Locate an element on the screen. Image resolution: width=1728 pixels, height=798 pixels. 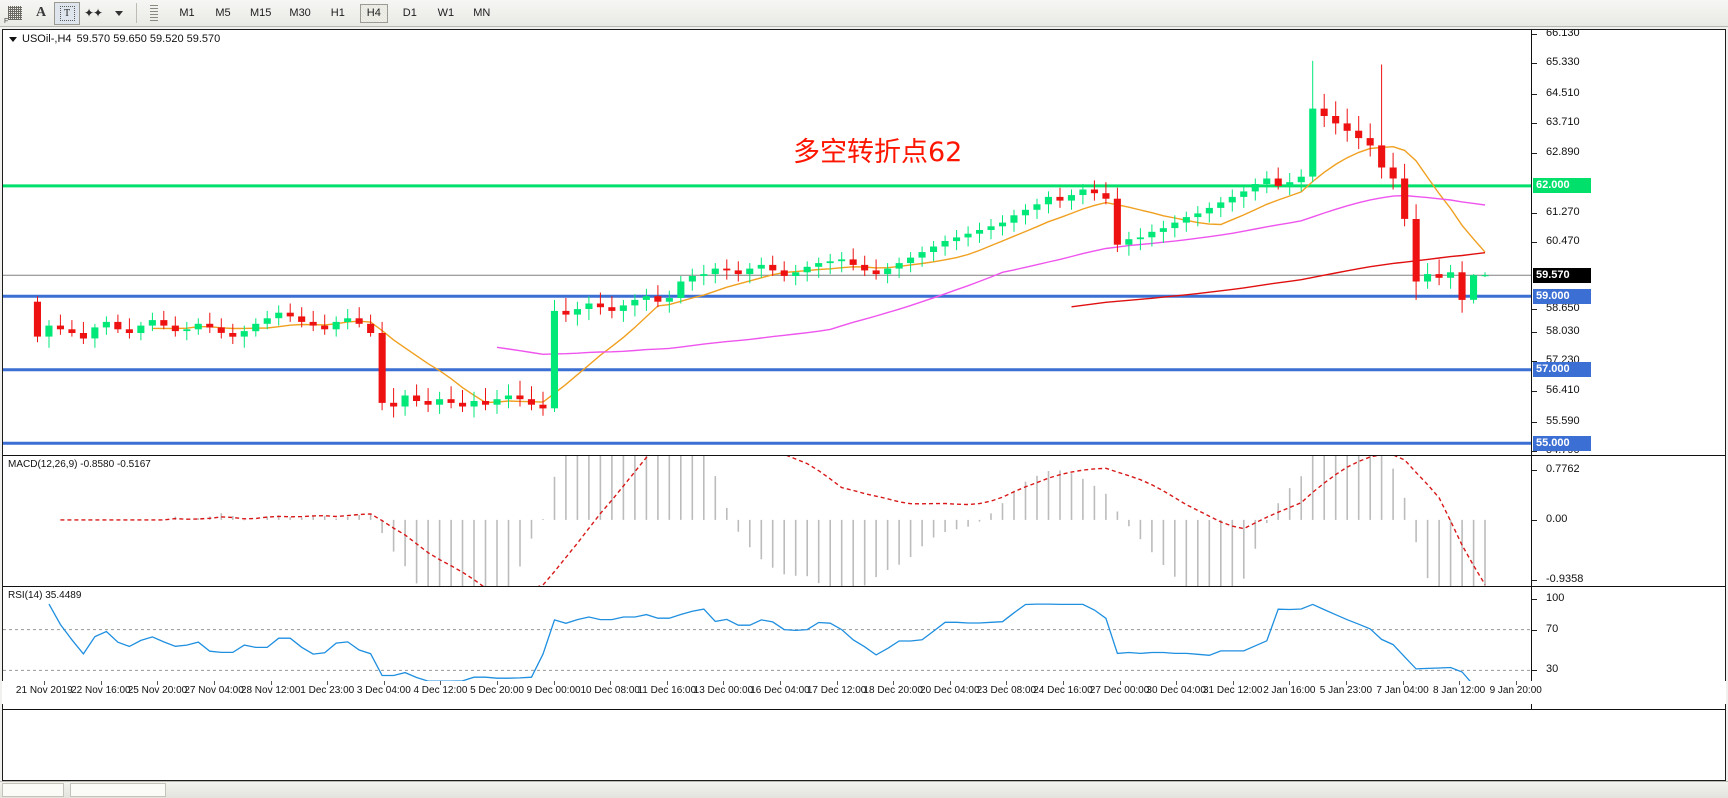
status-cell-left is located at coordinates (33, 790).